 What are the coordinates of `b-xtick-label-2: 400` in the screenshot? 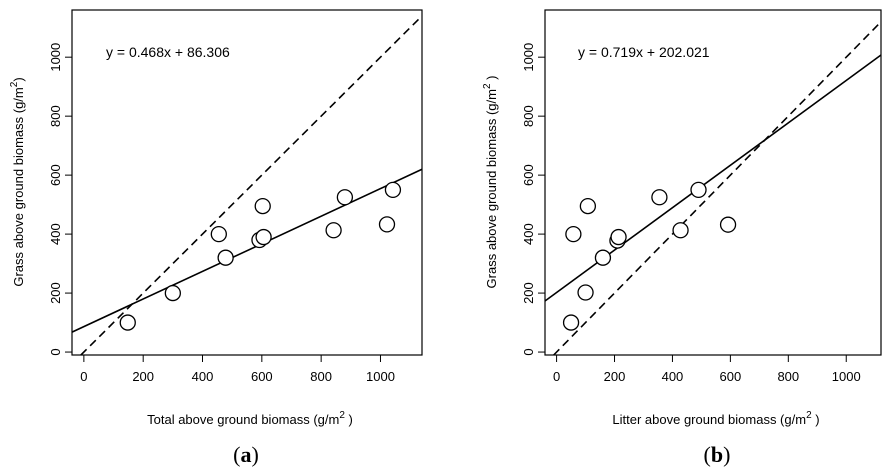 It's located at (673, 376).